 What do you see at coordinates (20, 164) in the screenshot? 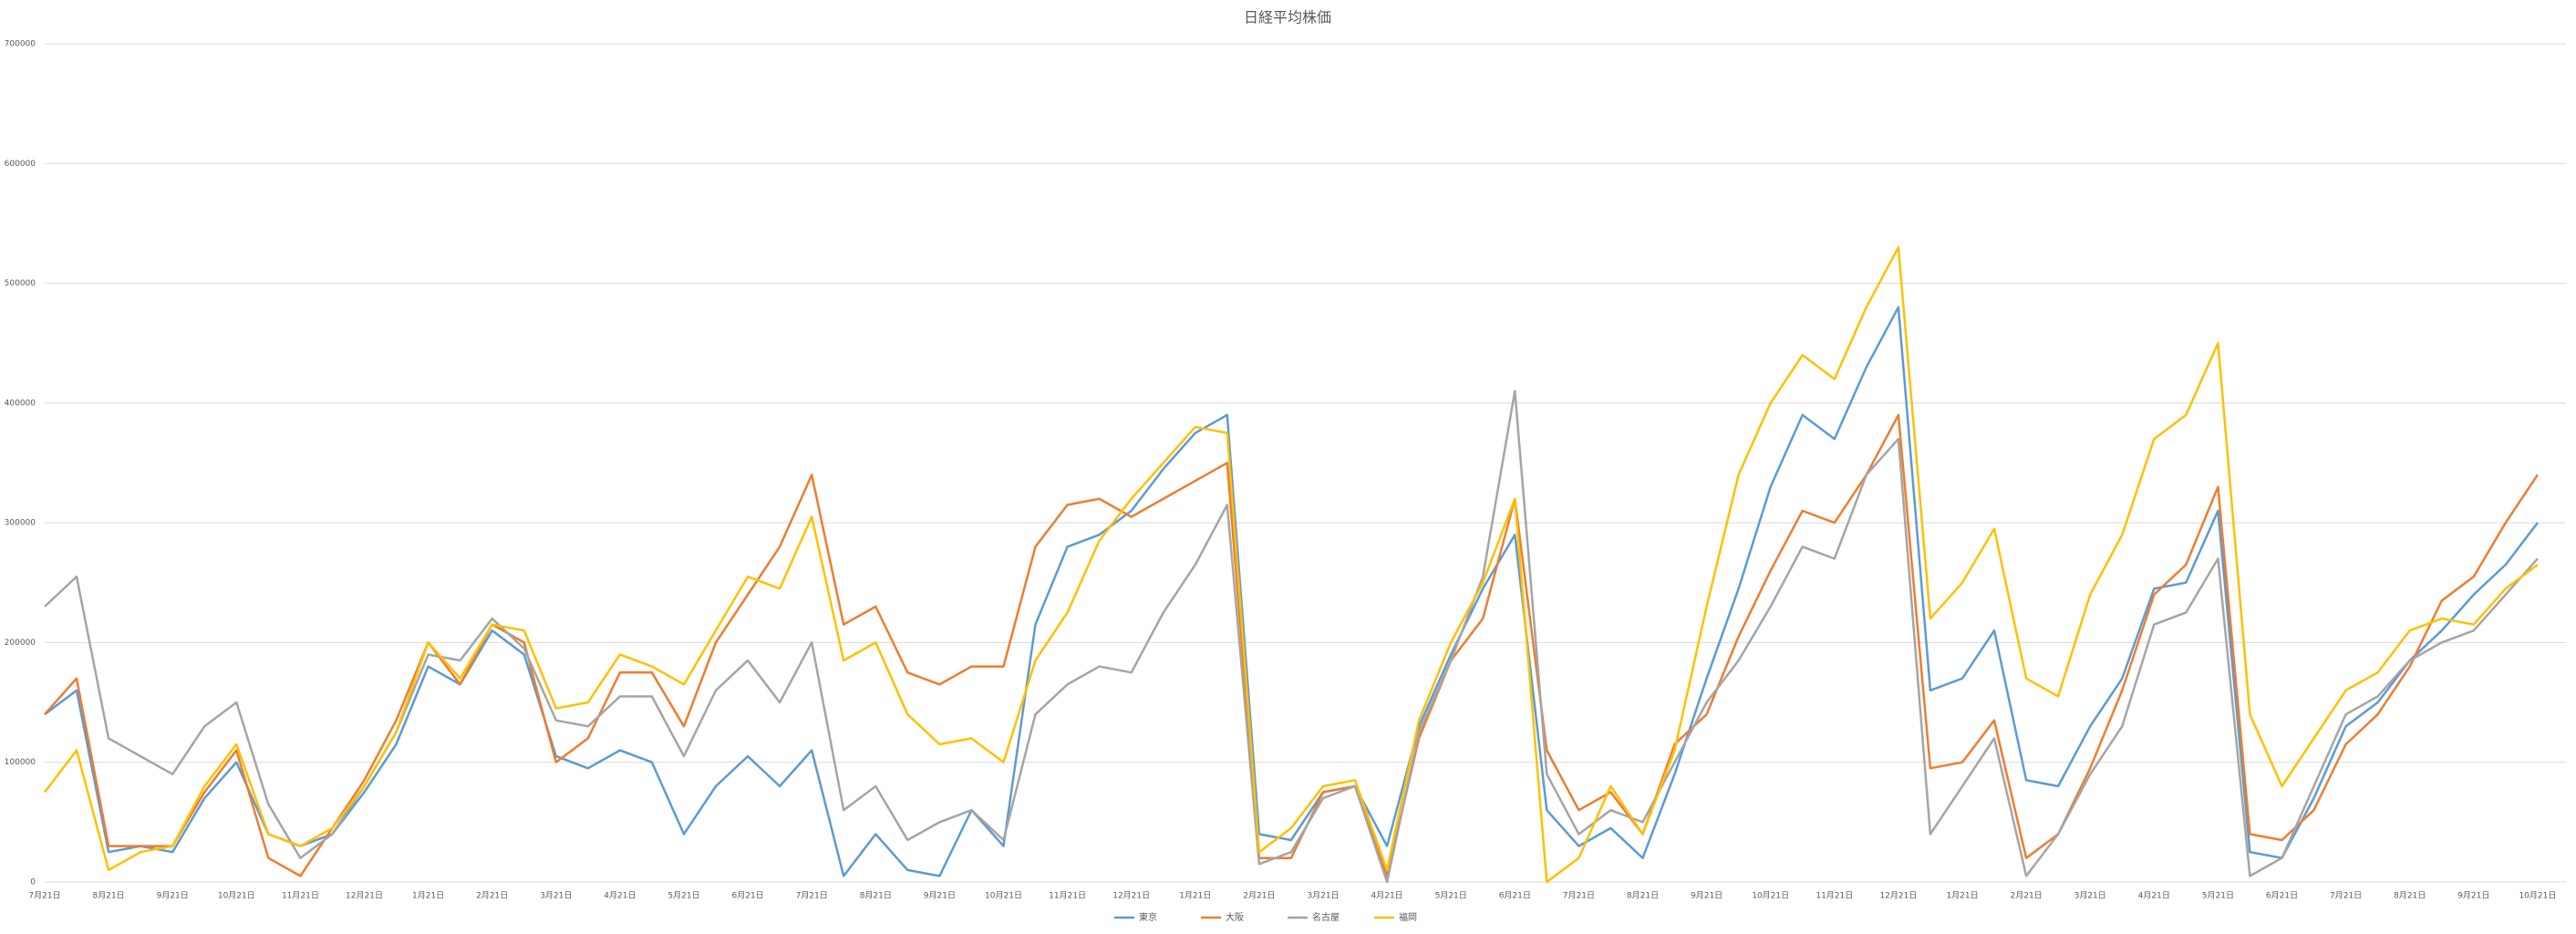
I see `y-tick-label: 600000` at bounding box center [20, 164].